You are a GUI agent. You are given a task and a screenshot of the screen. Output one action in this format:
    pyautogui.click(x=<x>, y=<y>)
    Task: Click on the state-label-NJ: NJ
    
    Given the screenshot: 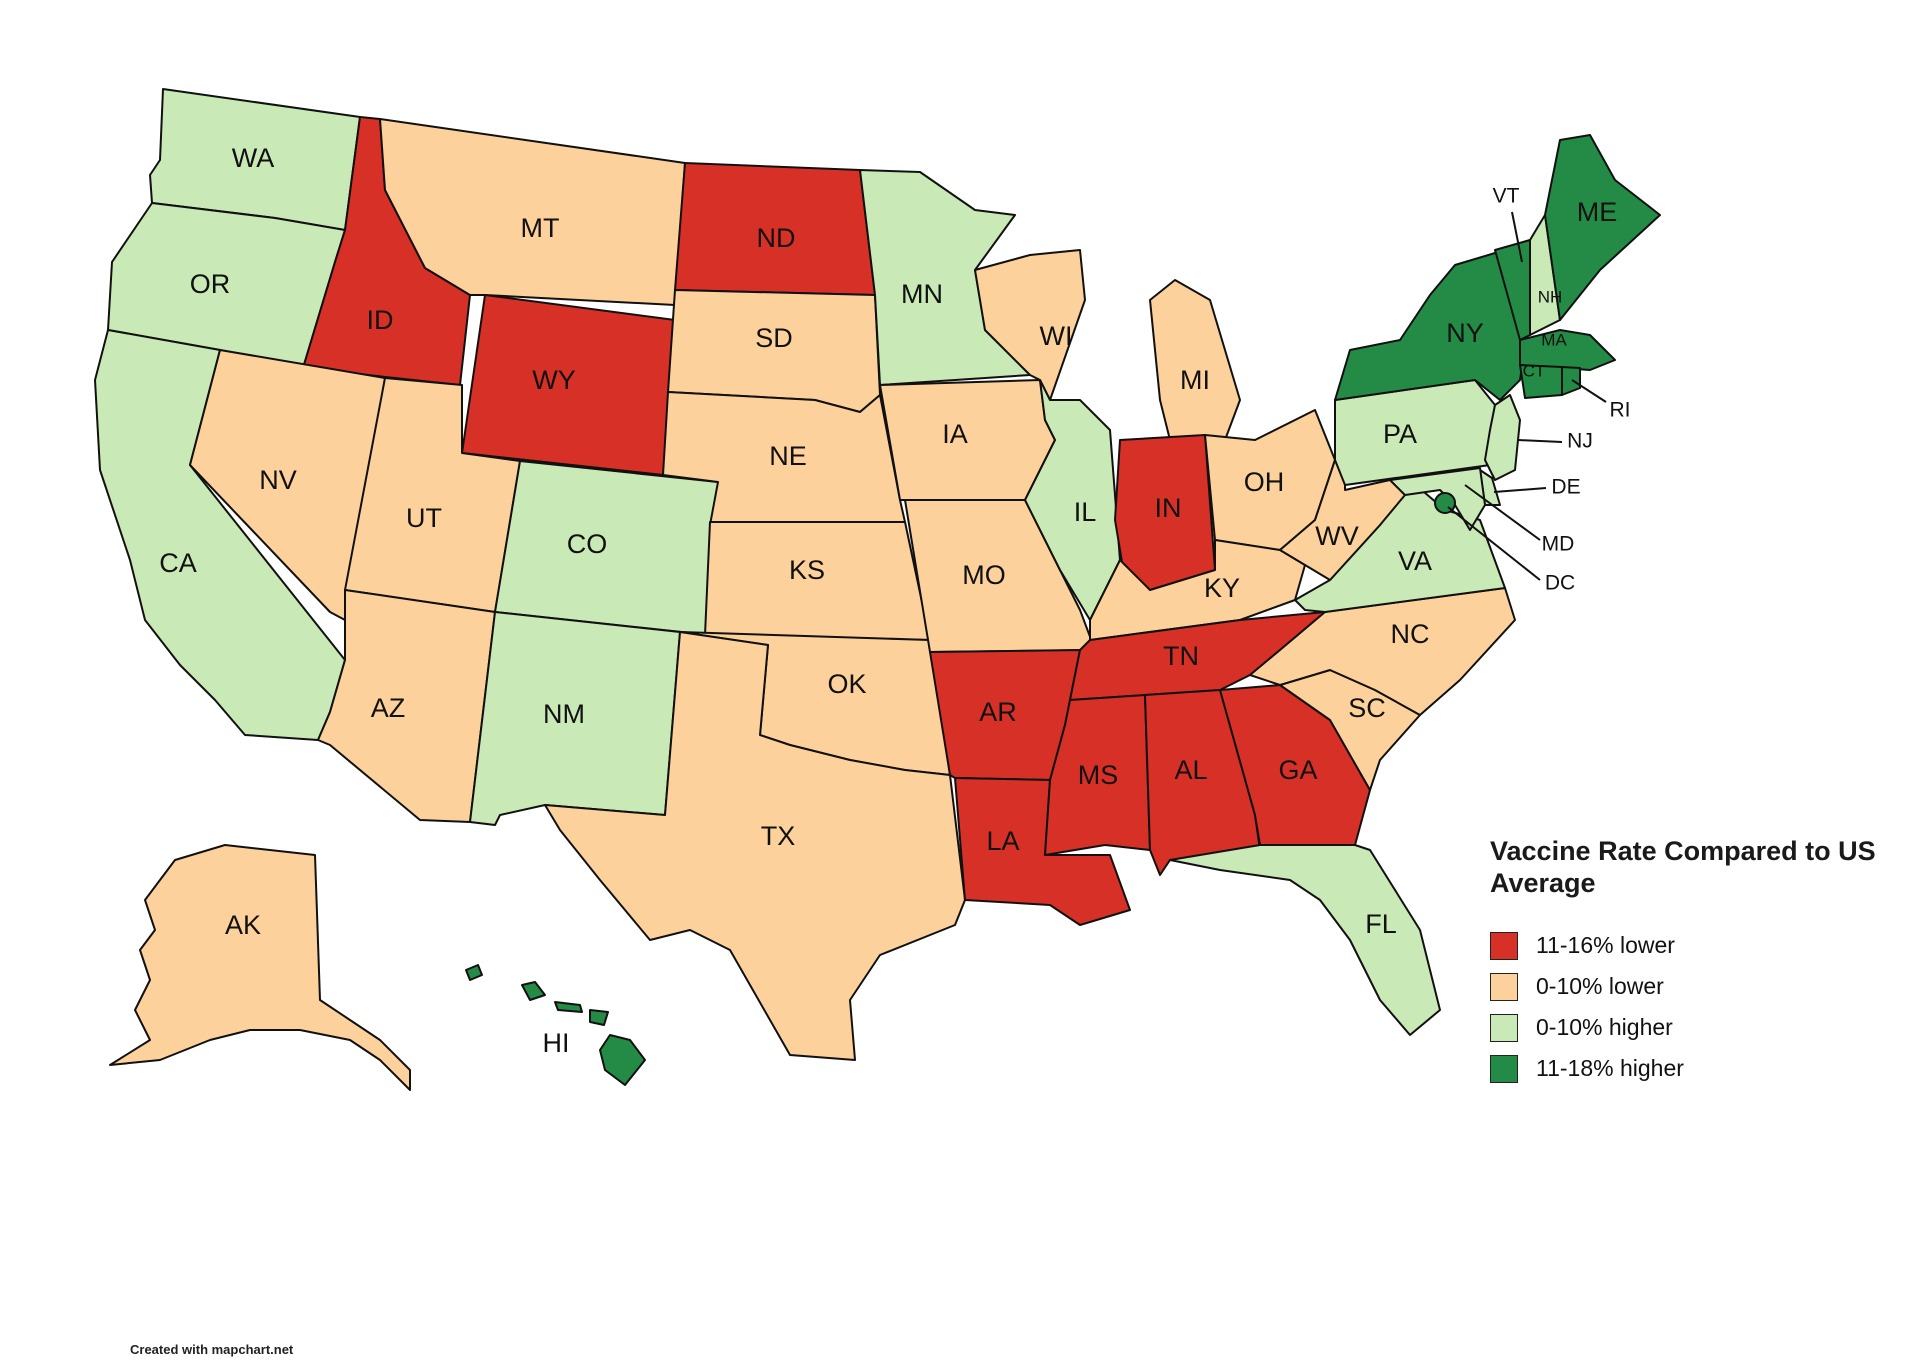 What is the action you would take?
    pyautogui.click(x=1580, y=441)
    